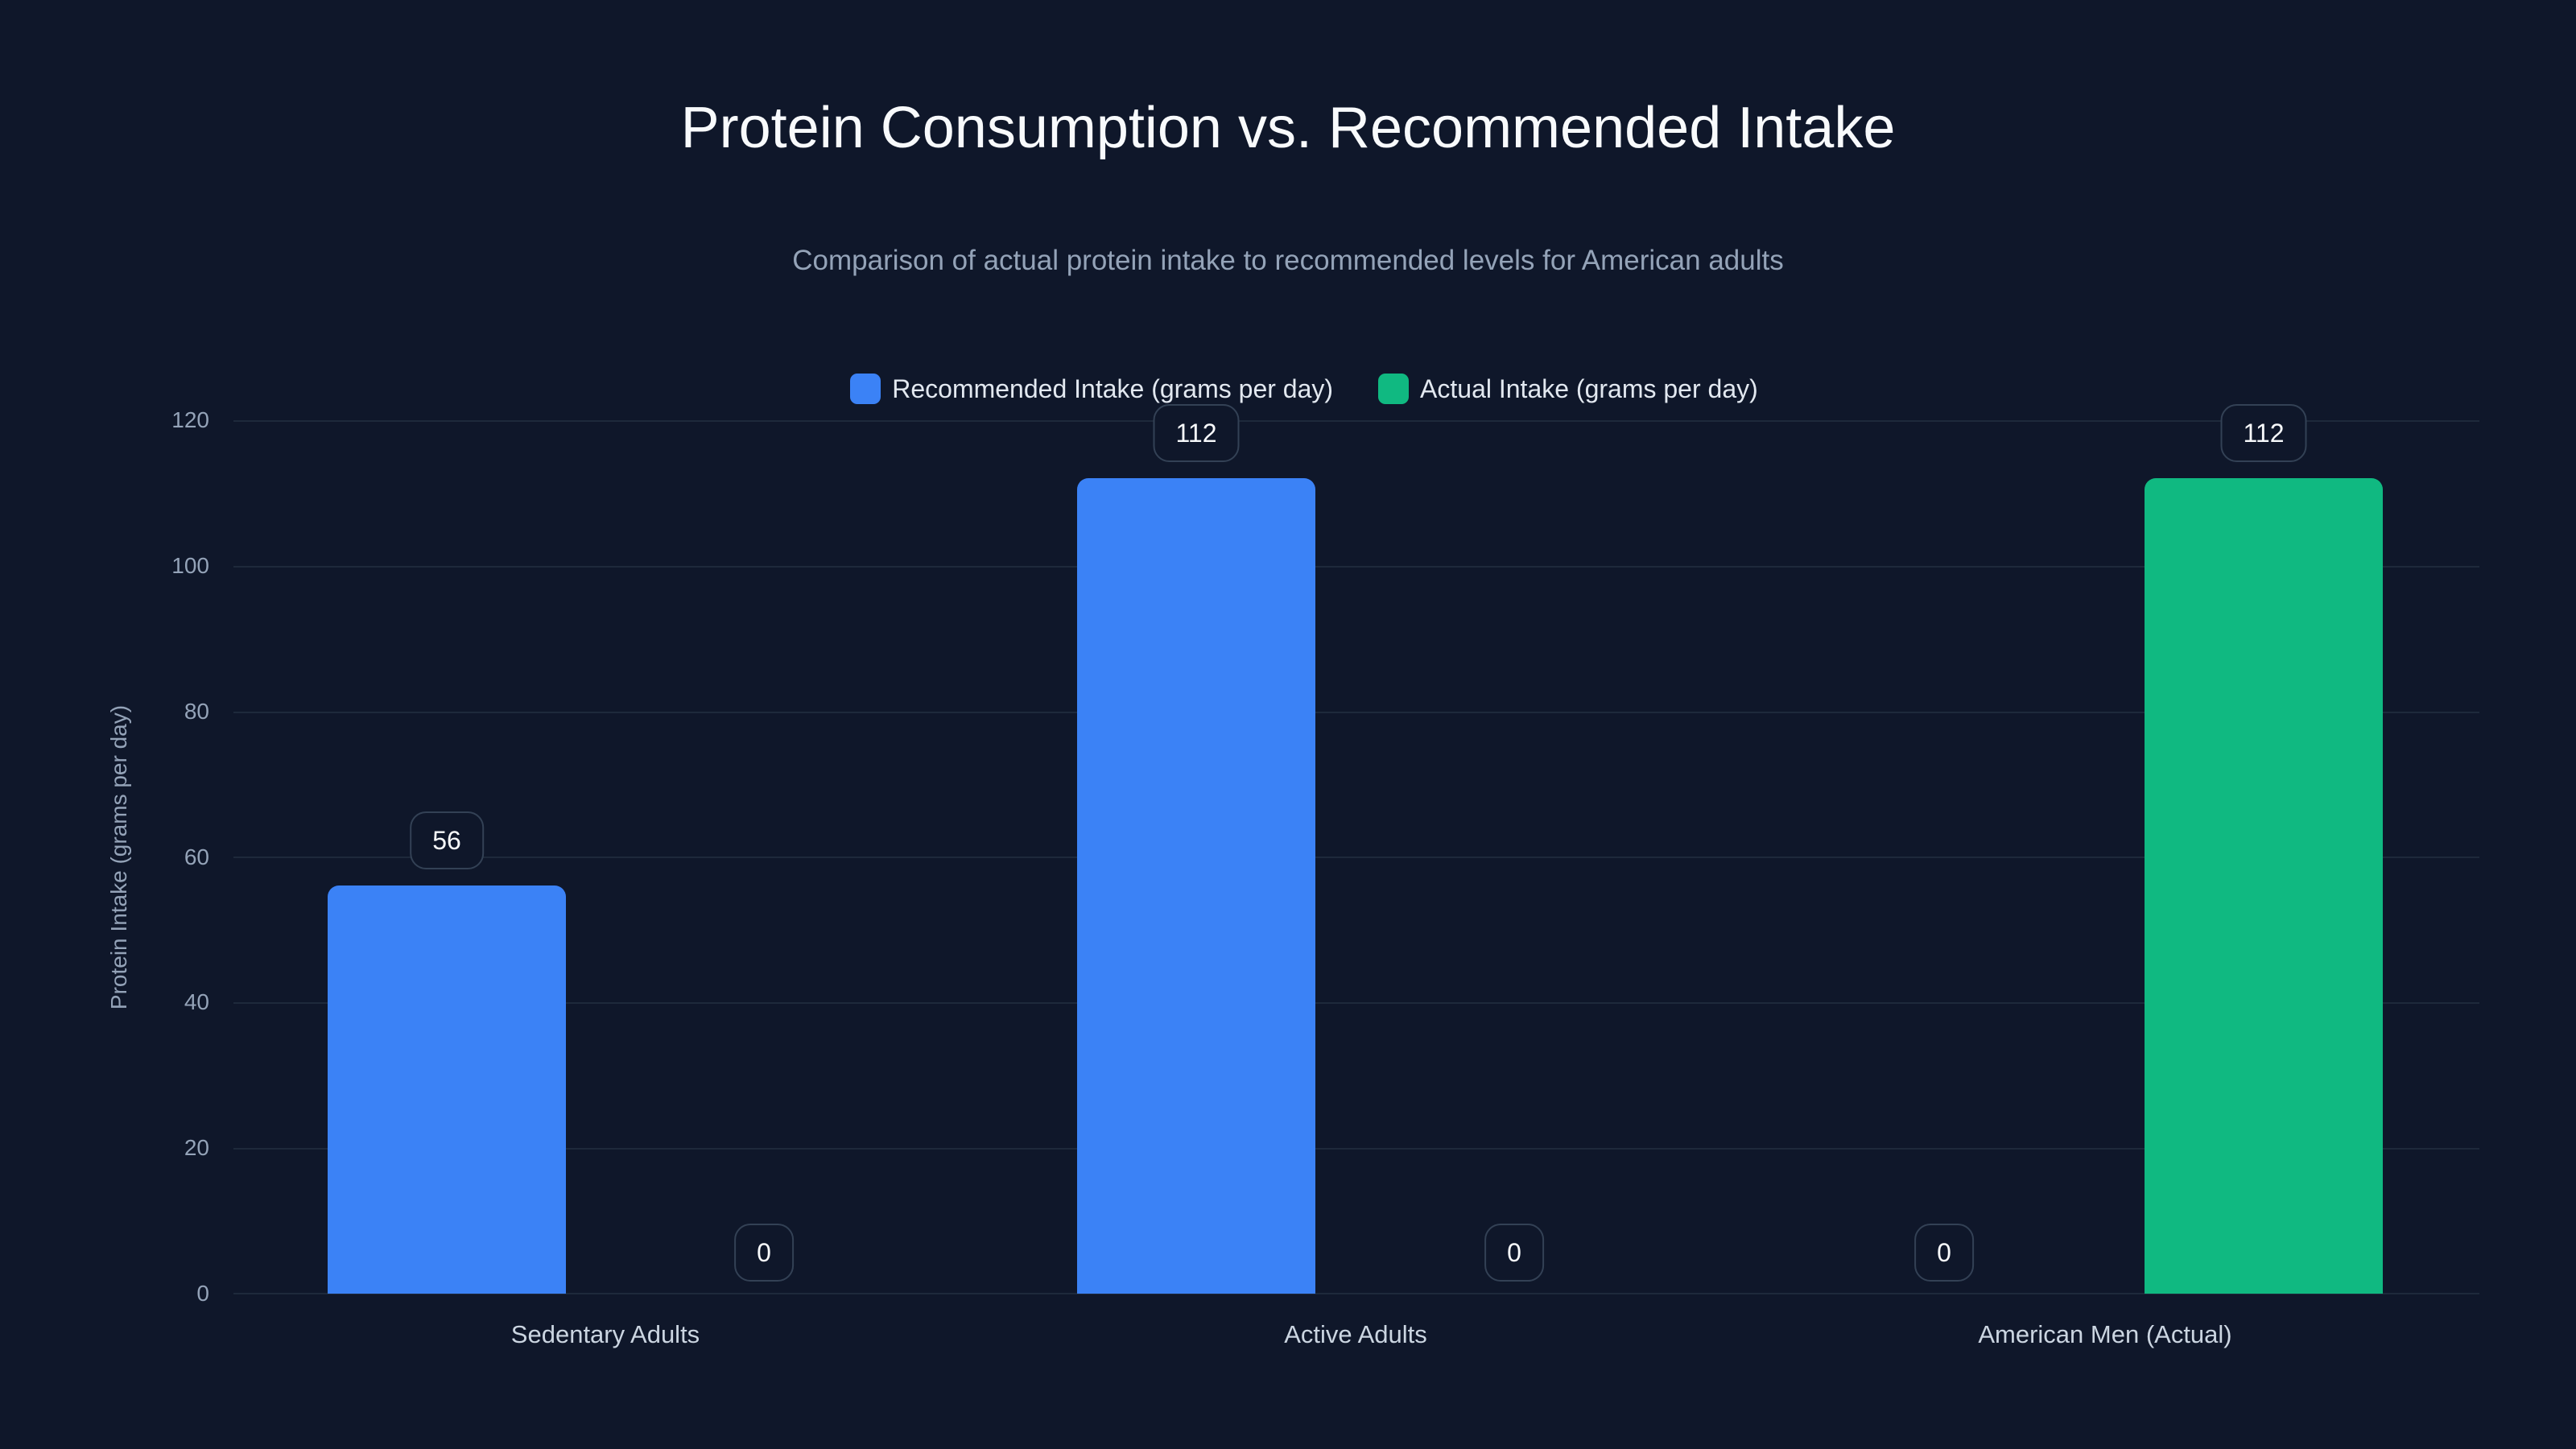 This screenshot has width=2576, height=1449. Describe the element at coordinates (447, 1090) in the screenshot. I see `bar-sedentary-recommended` at that location.